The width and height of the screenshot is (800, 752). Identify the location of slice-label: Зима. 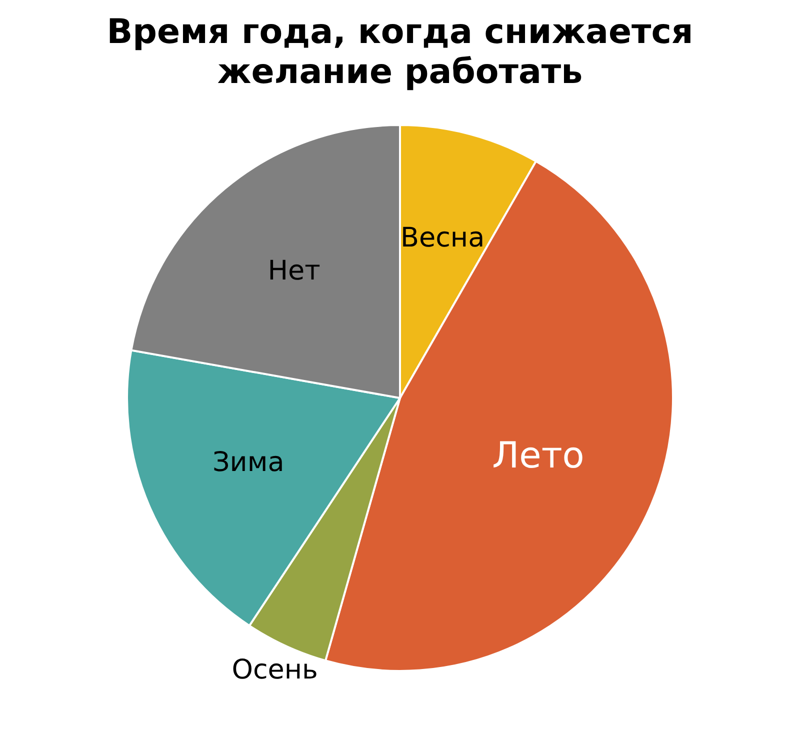
(248, 462).